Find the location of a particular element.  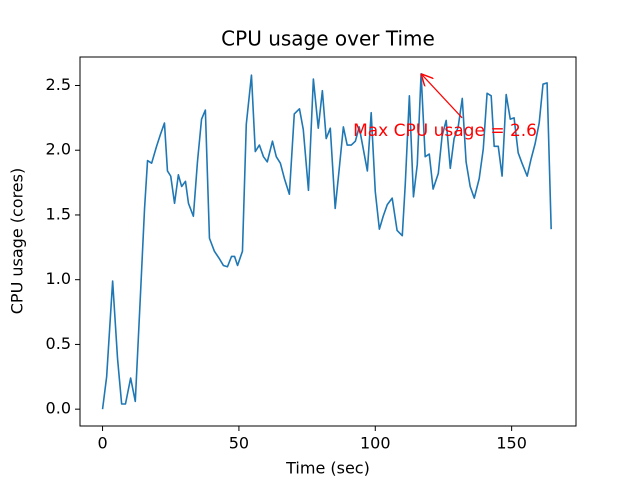

y-tick-label: 1.5 is located at coordinates (58, 213).